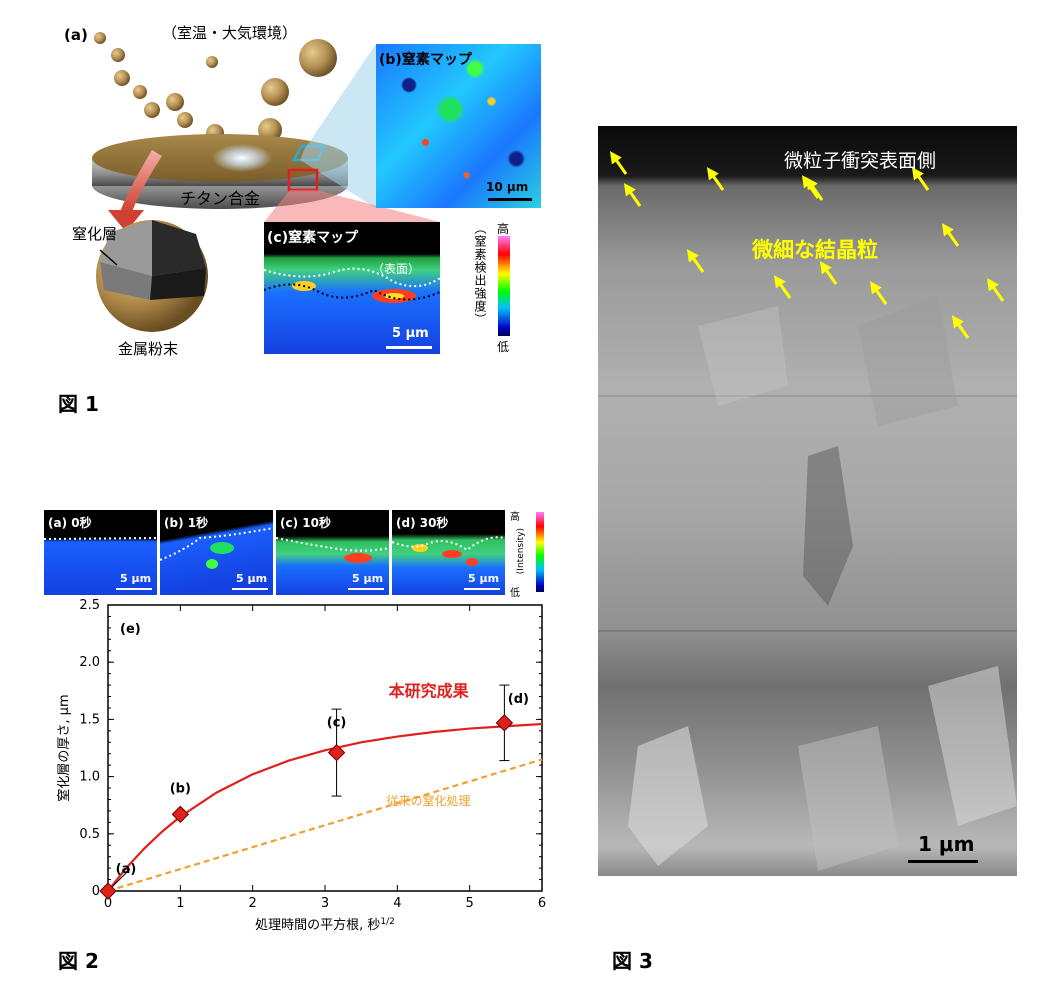 This screenshot has height=985, width=1050. What do you see at coordinates (89, 777) in the screenshot?
I see `y-tick-label: 1.0` at bounding box center [89, 777].